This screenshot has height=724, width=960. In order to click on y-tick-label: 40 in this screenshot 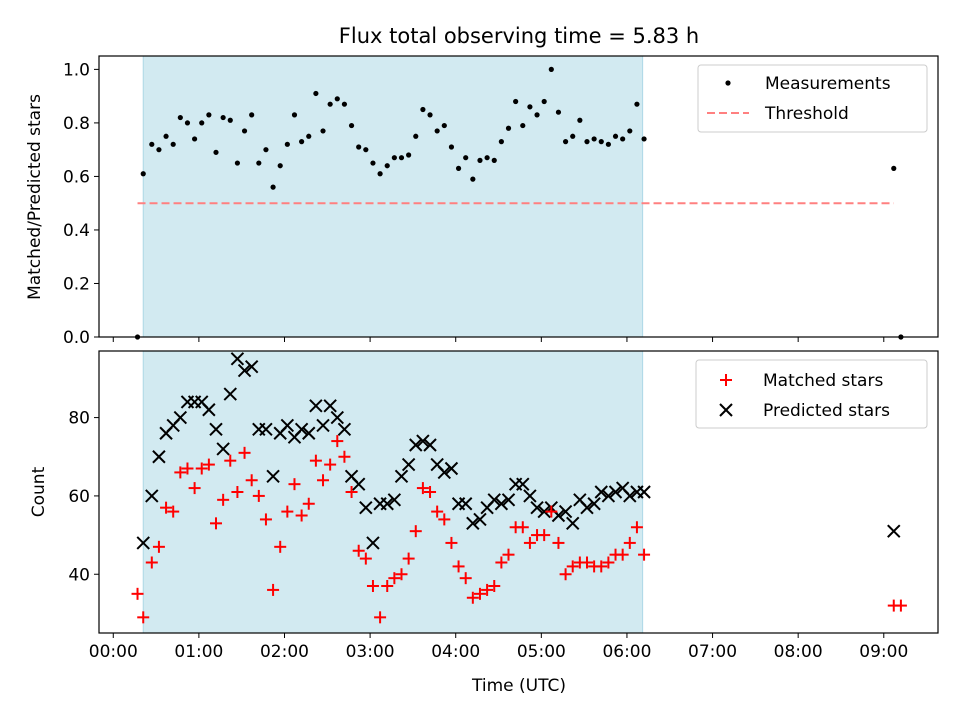, I will do `click(79, 575)`.